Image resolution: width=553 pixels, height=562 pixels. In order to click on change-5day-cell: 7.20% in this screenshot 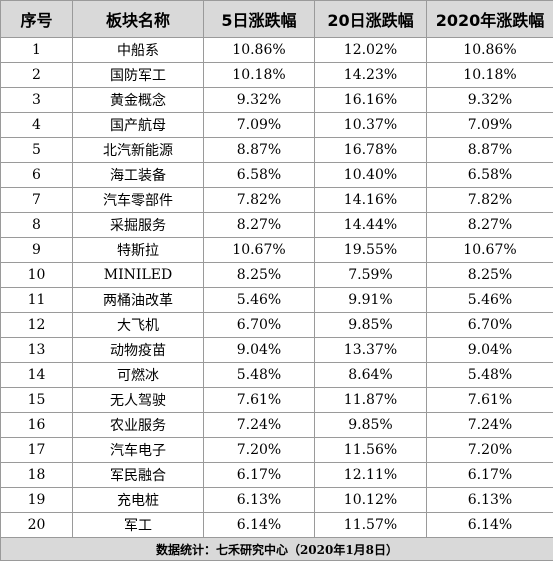, I will do `click(259, 450)`.